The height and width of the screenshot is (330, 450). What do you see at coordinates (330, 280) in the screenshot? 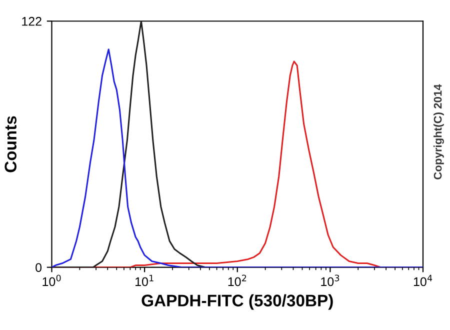
I see `x-tick-label: 10$^{3}$` at bounding box center [330, 280].